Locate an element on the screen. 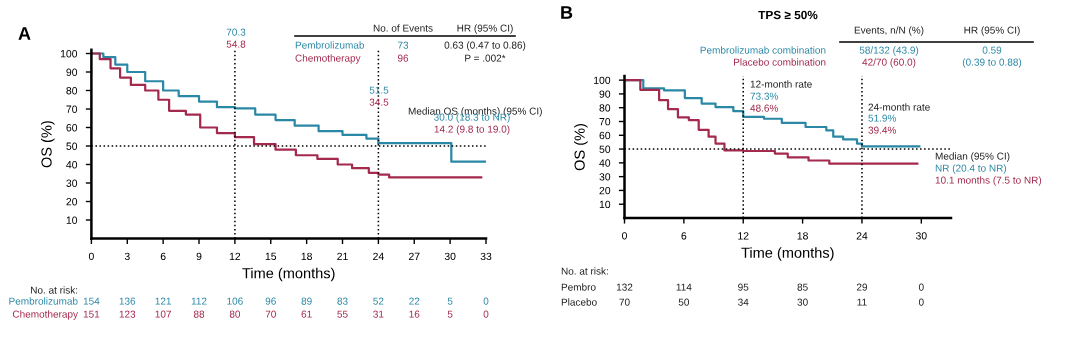  annotation: 96 is located at coordinates (403, 58).